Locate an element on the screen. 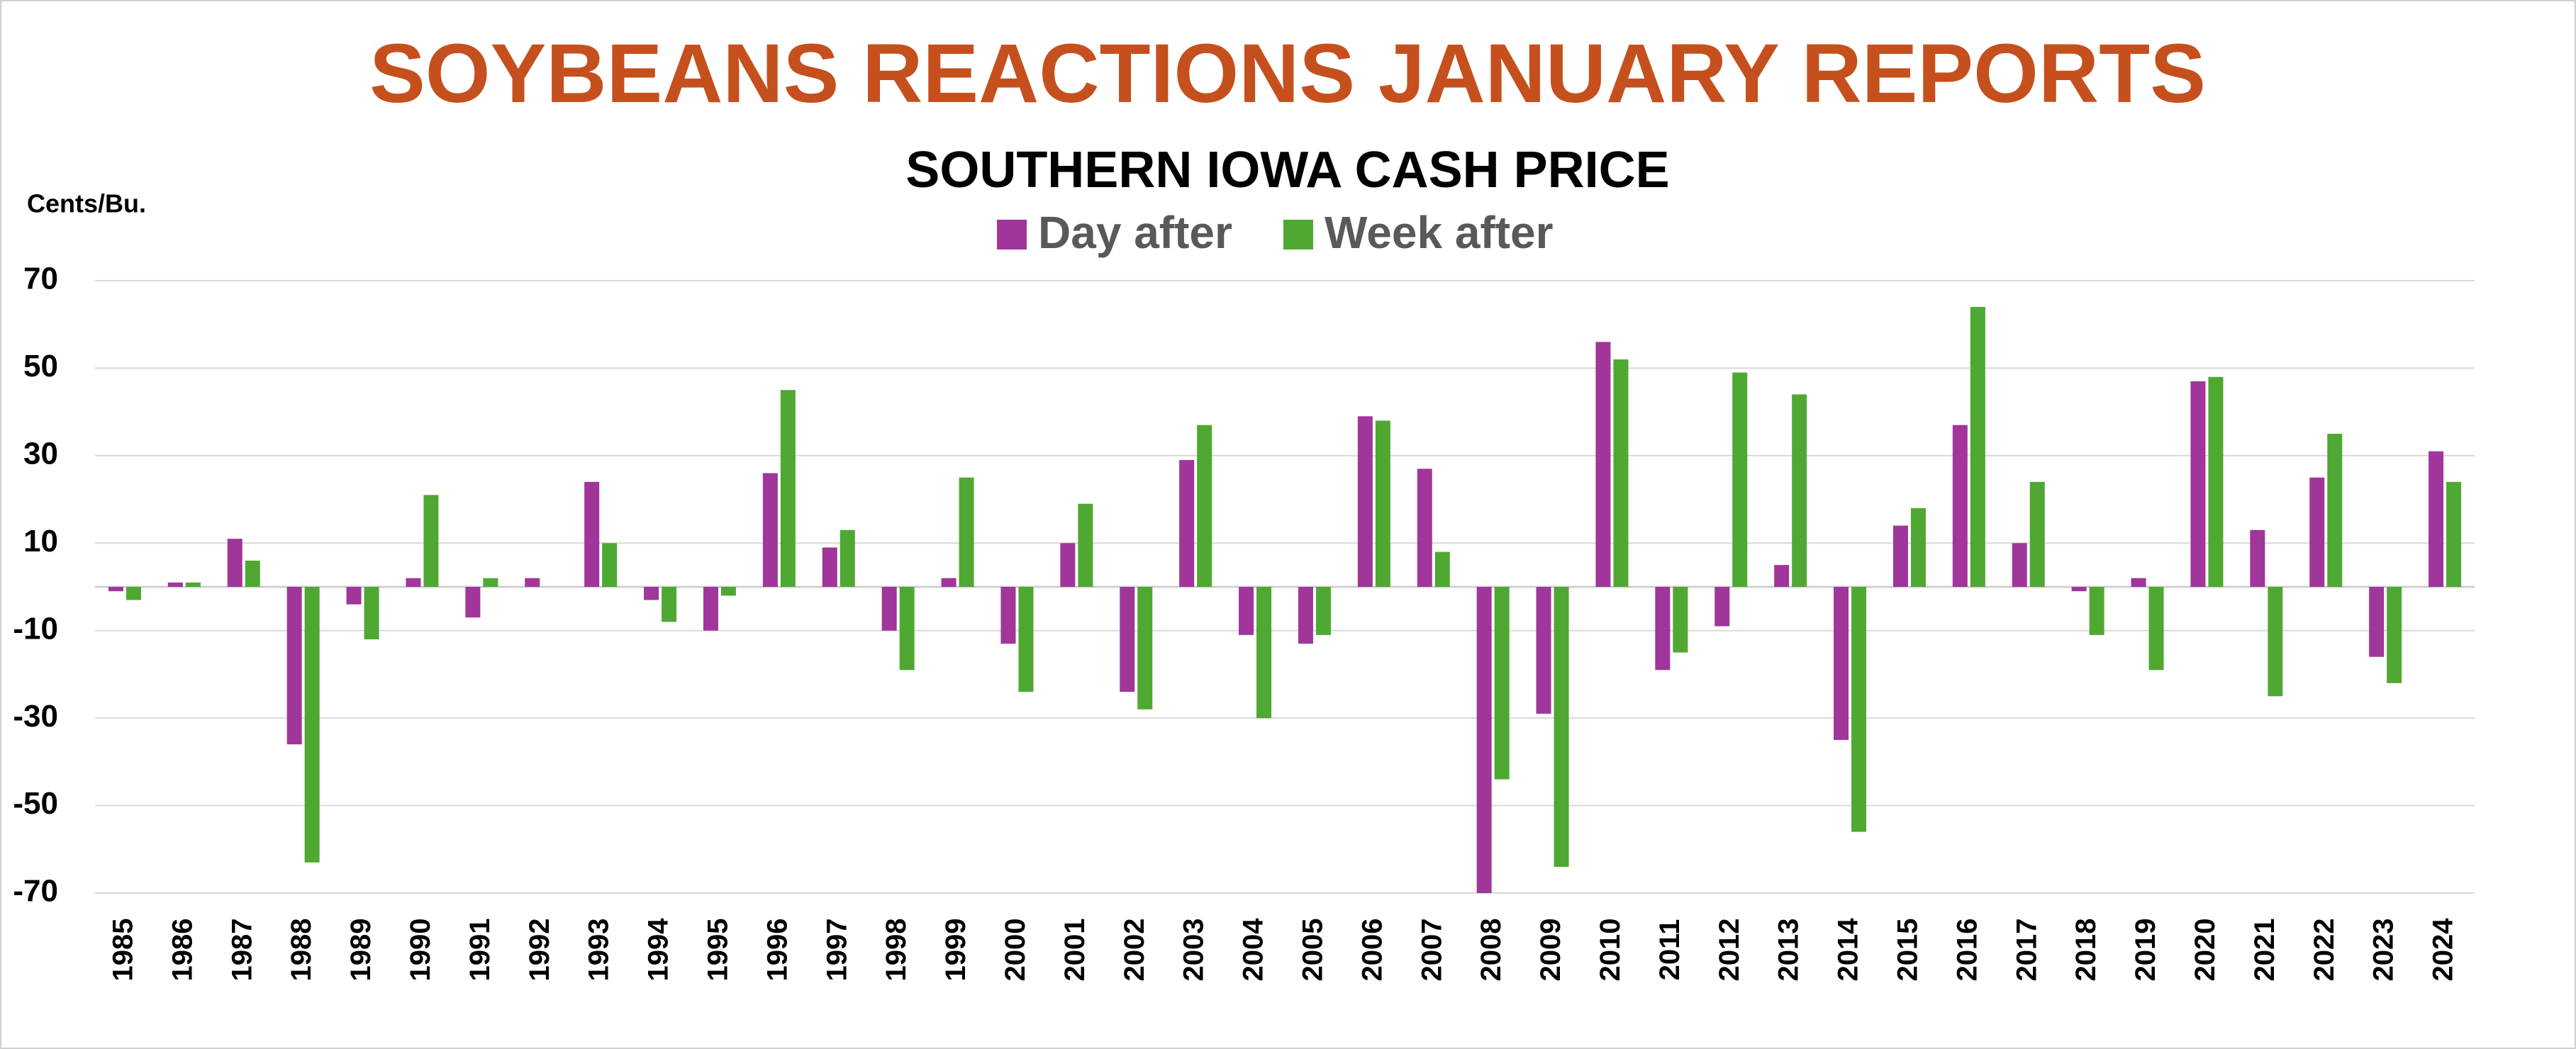 The width and height of the screenshot is (2576, 1049). x-tick-label: 2011 is located at coordinates (1669, 950).